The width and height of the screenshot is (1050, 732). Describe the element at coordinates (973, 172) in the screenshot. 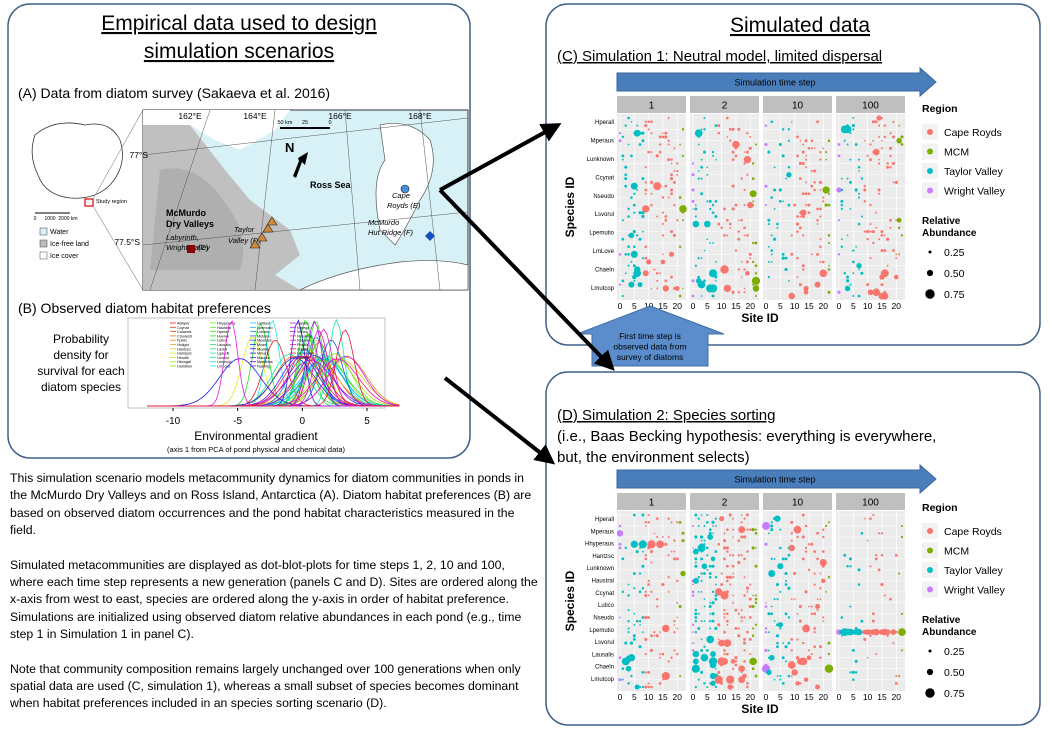

I see `legend-label: Taylor Valley` at that location.